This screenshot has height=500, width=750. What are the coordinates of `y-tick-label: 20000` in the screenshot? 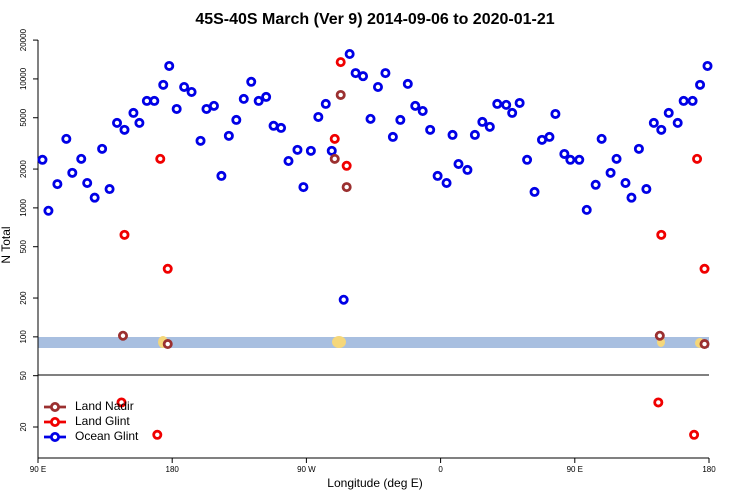 It's located at (23, 39).